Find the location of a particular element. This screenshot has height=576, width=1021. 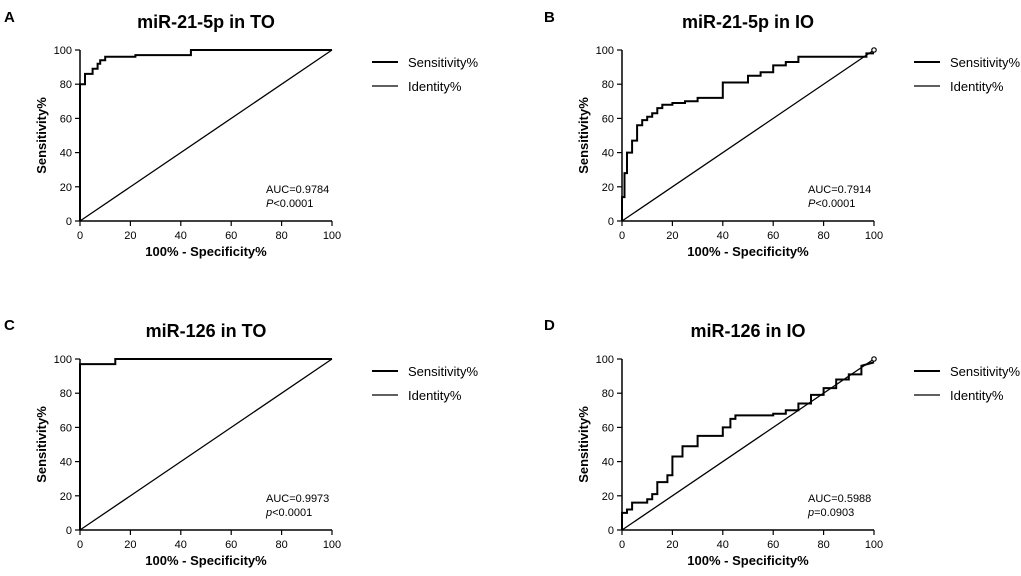

auc-annotation: AUC=0.9973 is located at coordinates (297, 499).